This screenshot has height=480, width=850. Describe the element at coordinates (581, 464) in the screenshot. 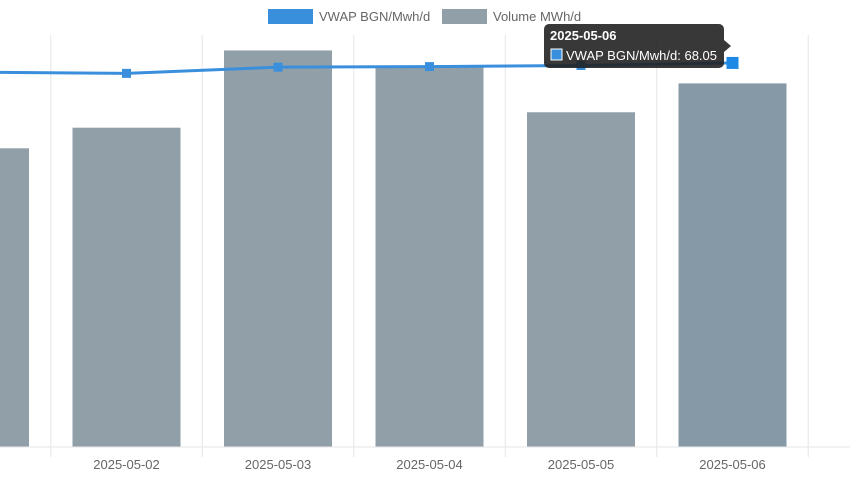

I see `x-tick-label: 2025-05-05` at that location.